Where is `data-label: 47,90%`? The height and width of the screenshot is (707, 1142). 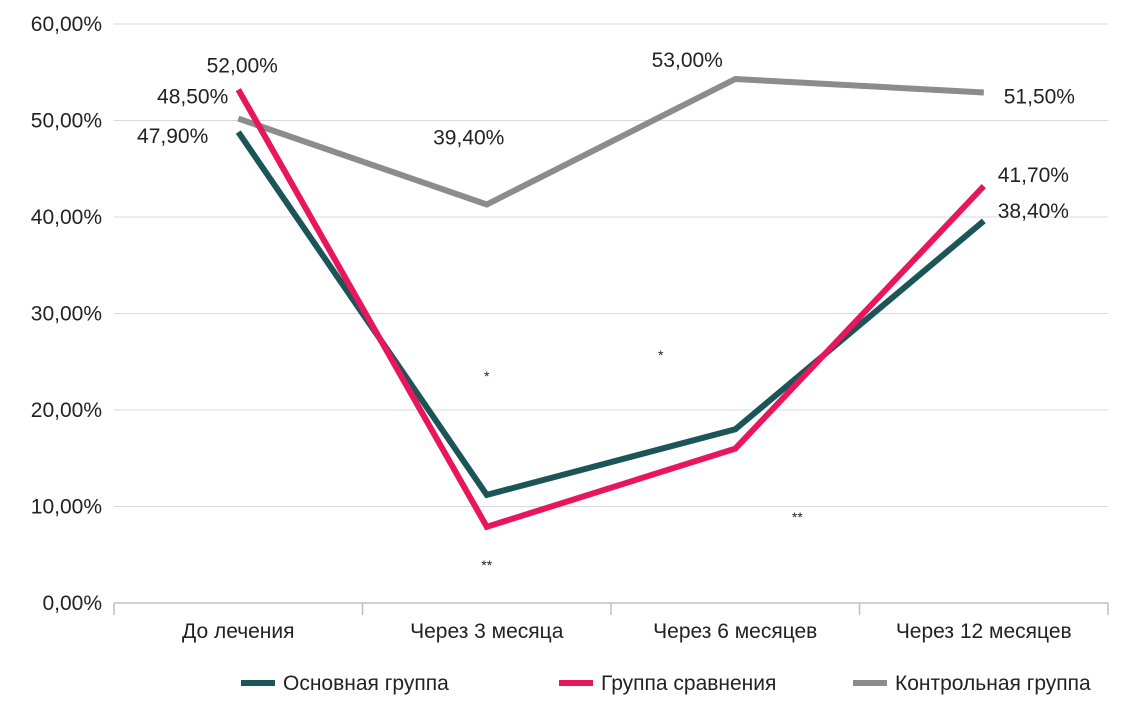 data-label: 47,90% is located at coordinates (172, 136).